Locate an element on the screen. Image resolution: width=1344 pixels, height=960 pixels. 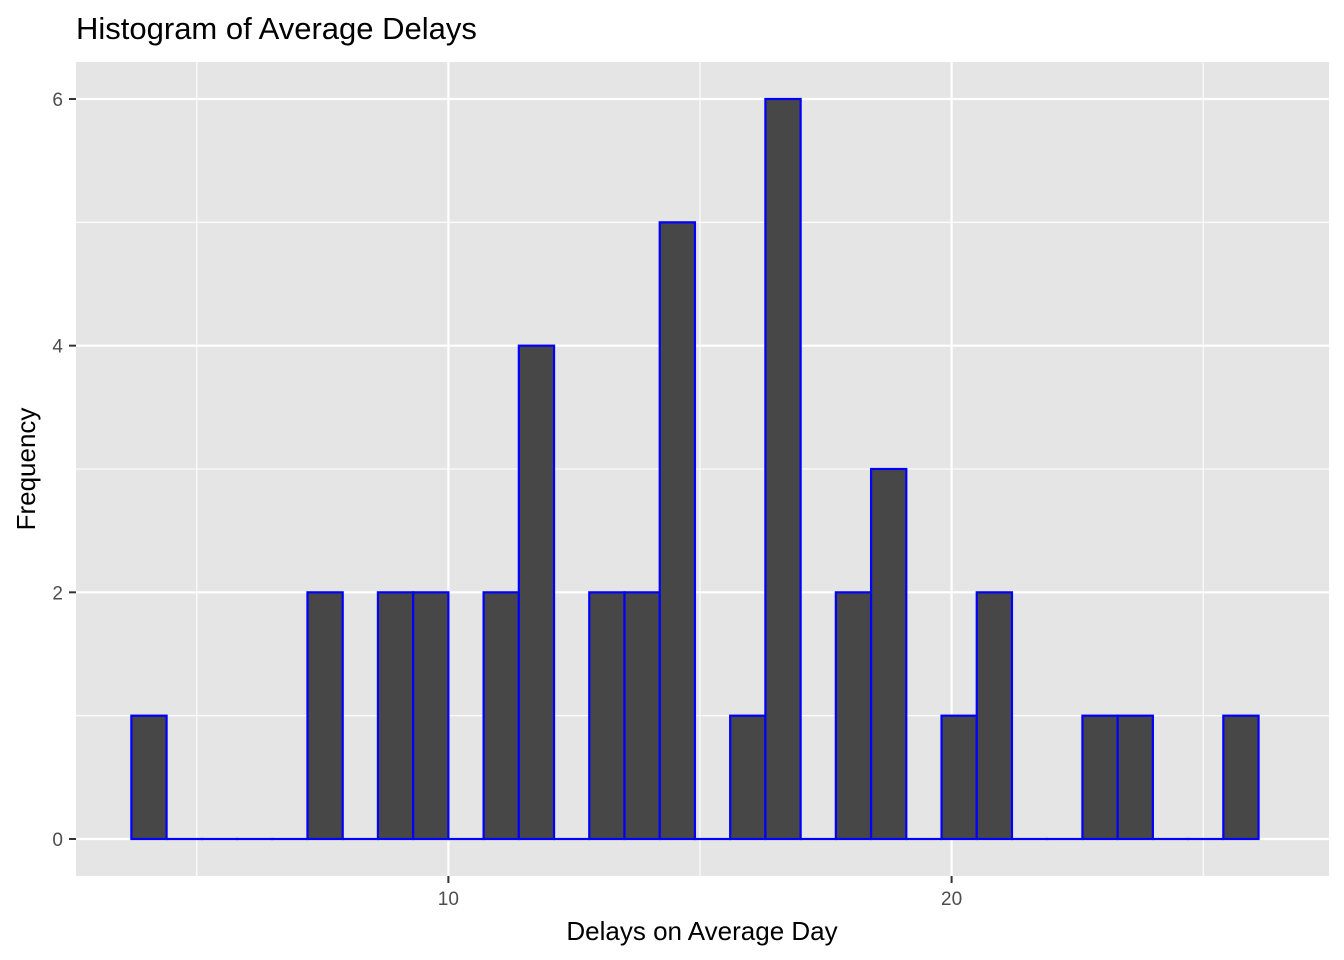
x-axis-title: Delays on Average Day is located at coordinates (701, 931).